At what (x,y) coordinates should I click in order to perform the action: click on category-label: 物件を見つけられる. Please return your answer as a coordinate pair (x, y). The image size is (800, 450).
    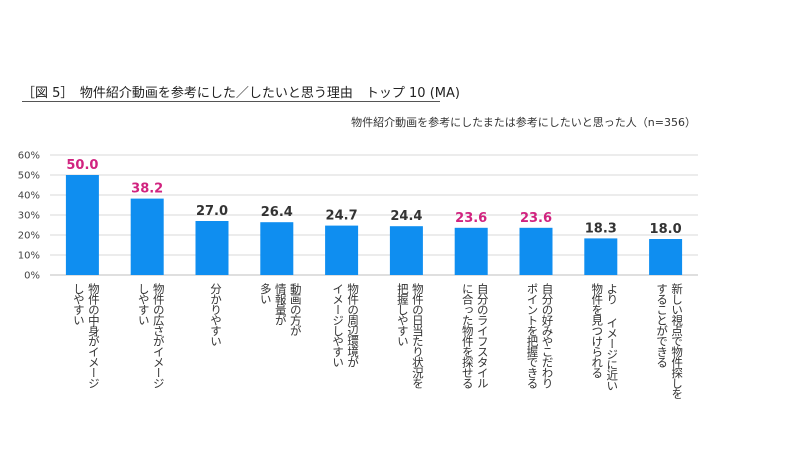
    Looking at the image, I should click on (597, 330).